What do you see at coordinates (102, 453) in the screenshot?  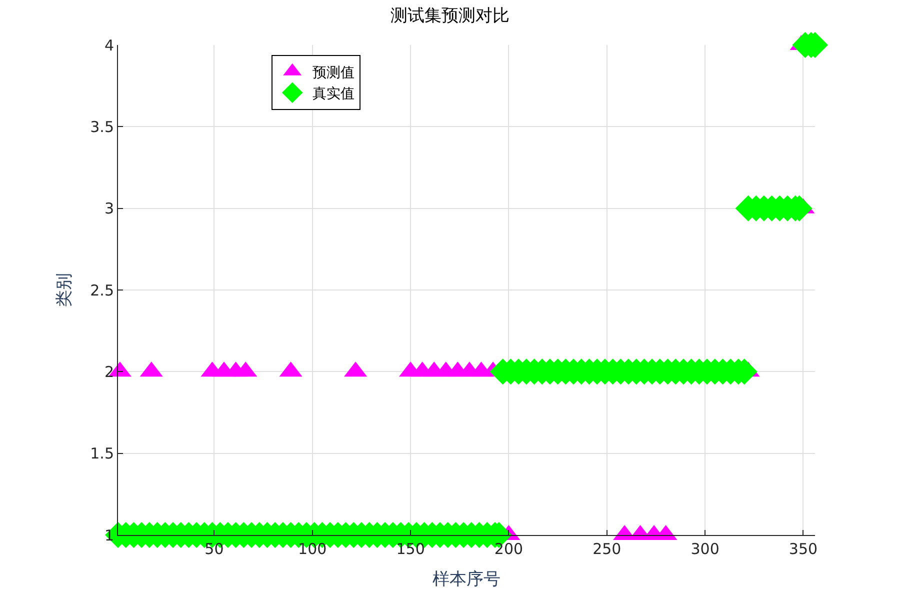 I see `y-tick-label: 1.5` at bounding box center [102, 453].